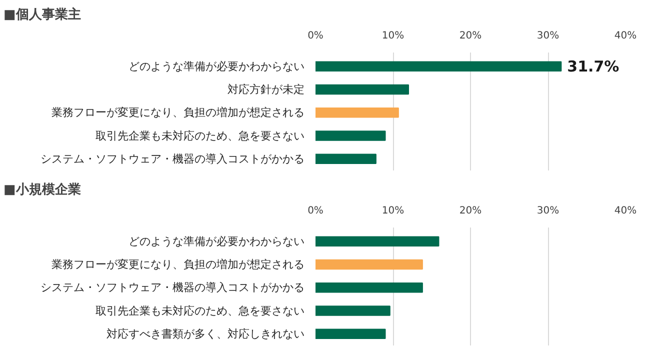 This screenshot has width=665, height=350. Describe the element at coordinates (205, 333) in the screenshot. I see `y-tick-label: 対応すべき書類が多く、対応しきれない` at that location.